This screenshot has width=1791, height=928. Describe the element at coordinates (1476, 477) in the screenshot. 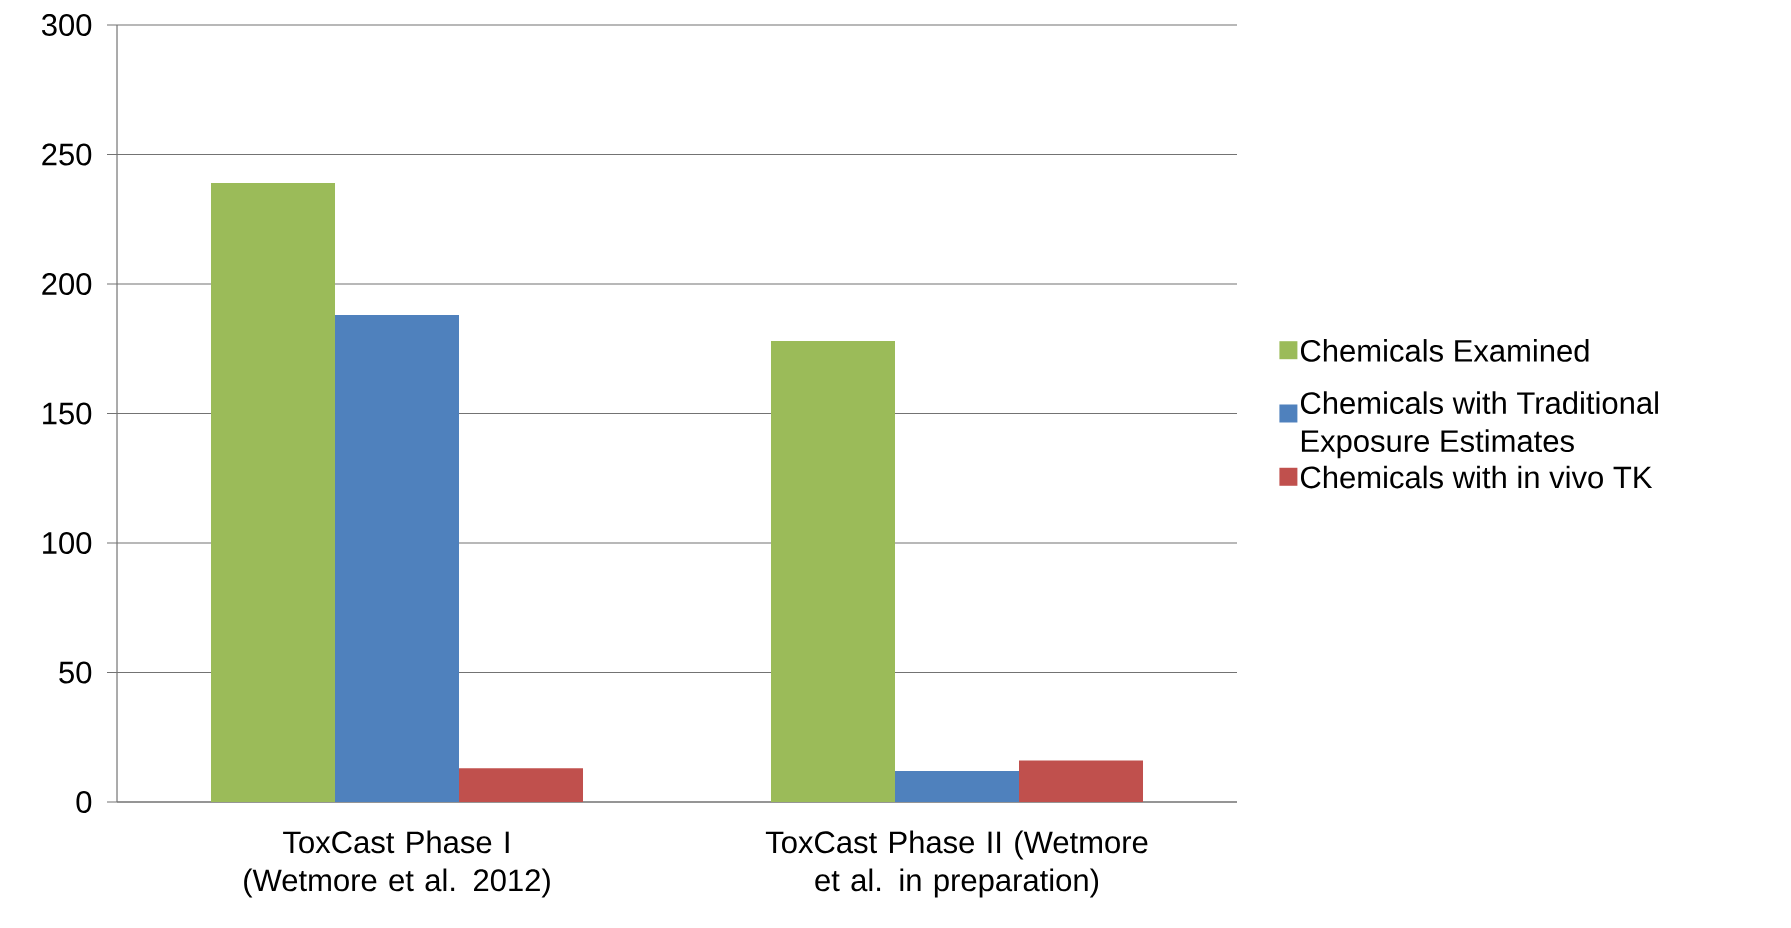

I see `legend-label: Chemicals with in vivo TK` at that location.